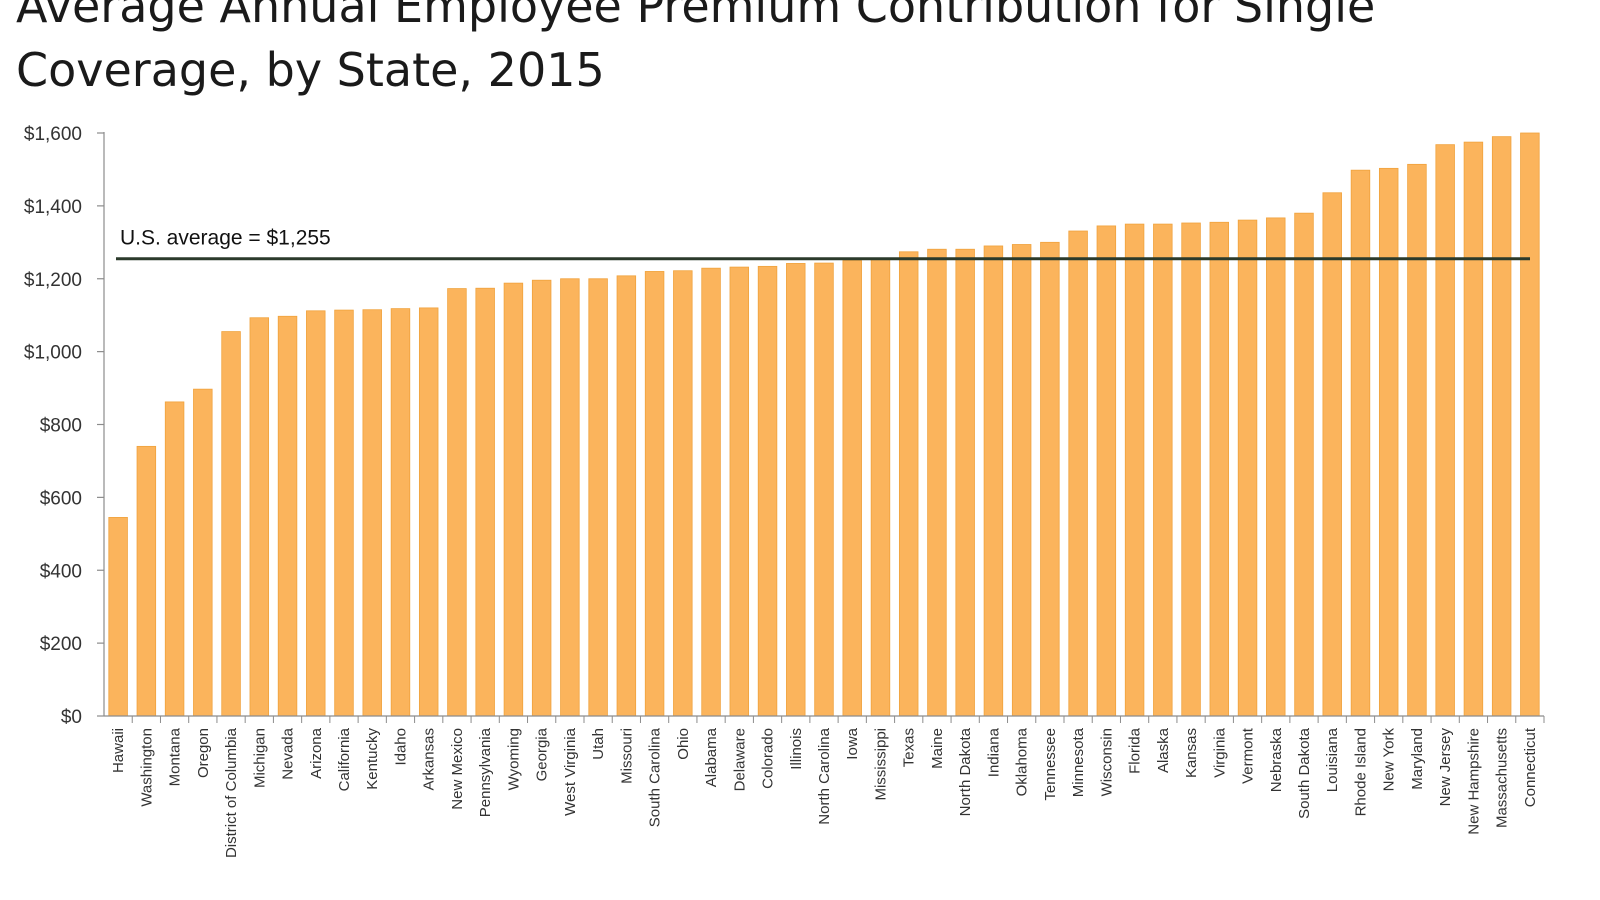  I want to click on x-category-label: Kansas, so click(1191, 753).